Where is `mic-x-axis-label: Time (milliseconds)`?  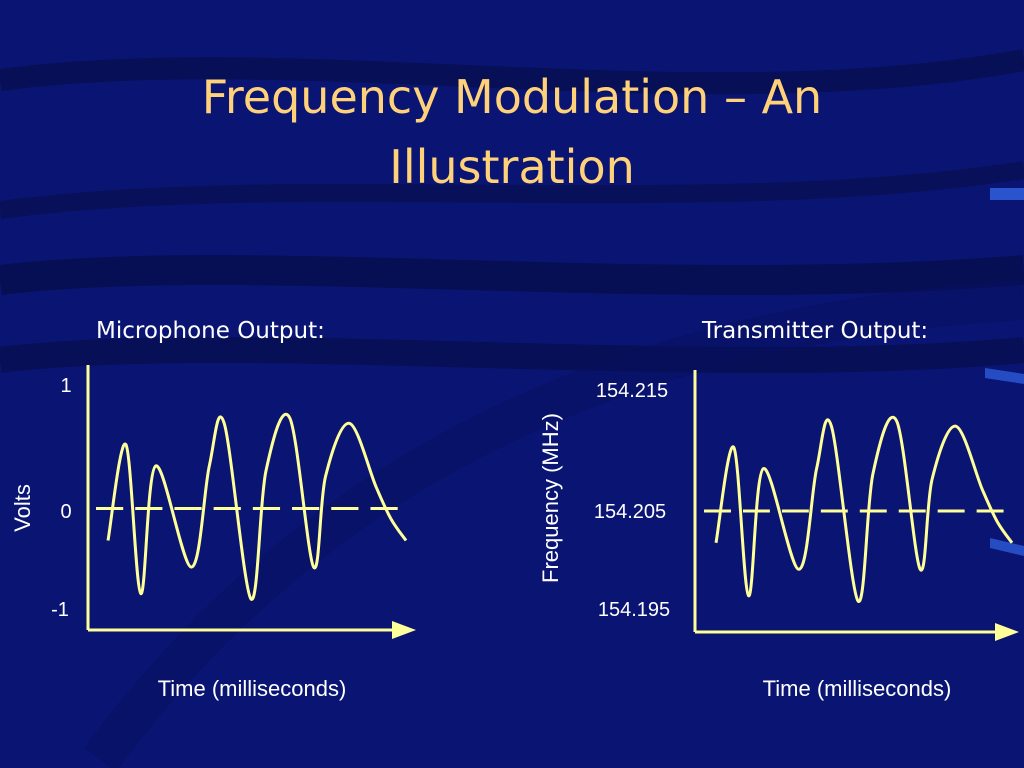
mic-x-axis-label: Time (milliseconds) is located at coordinates (252, 688).